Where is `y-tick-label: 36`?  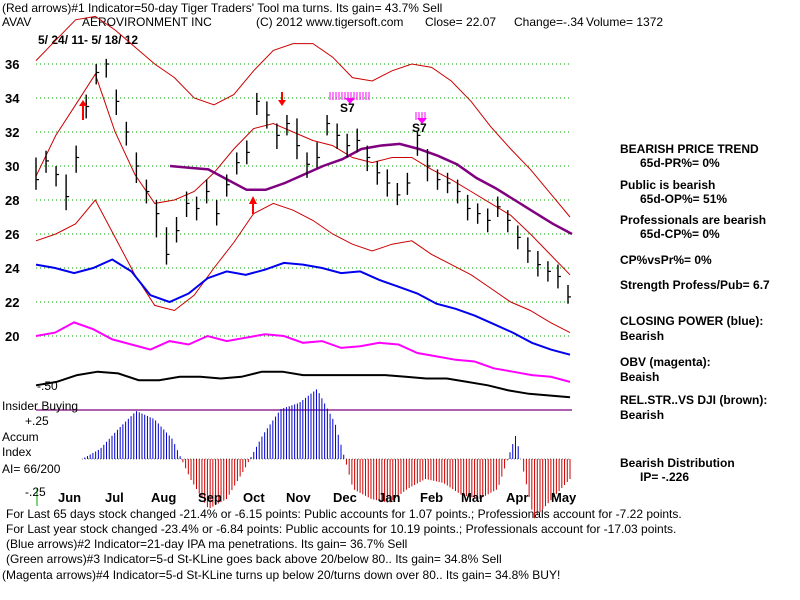 y-tick-label: 36 is located at coordinates (12, 64).